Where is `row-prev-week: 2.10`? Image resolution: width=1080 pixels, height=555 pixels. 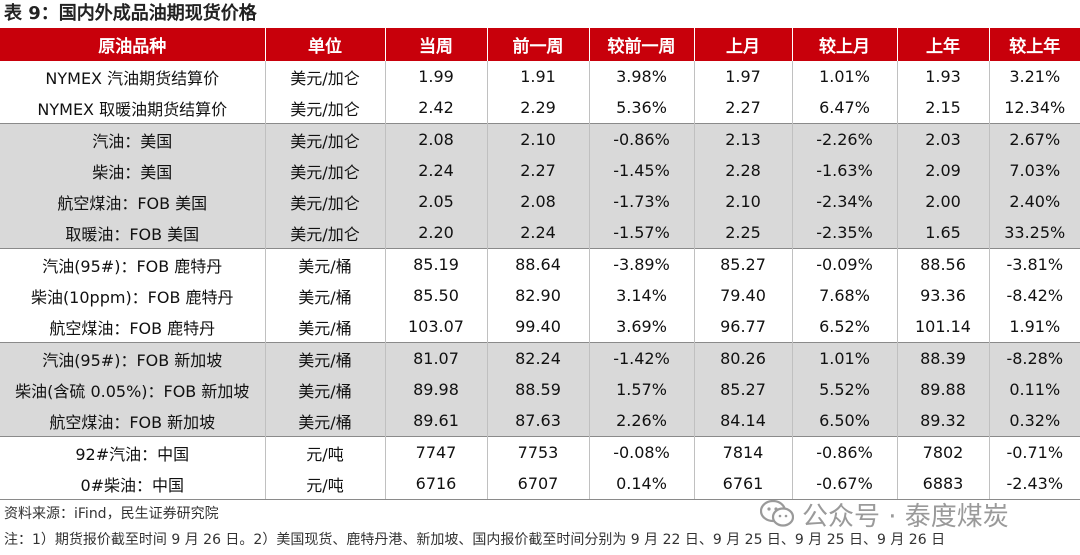
row-prev-week: 2.10 is located at coordinates (538, 139).